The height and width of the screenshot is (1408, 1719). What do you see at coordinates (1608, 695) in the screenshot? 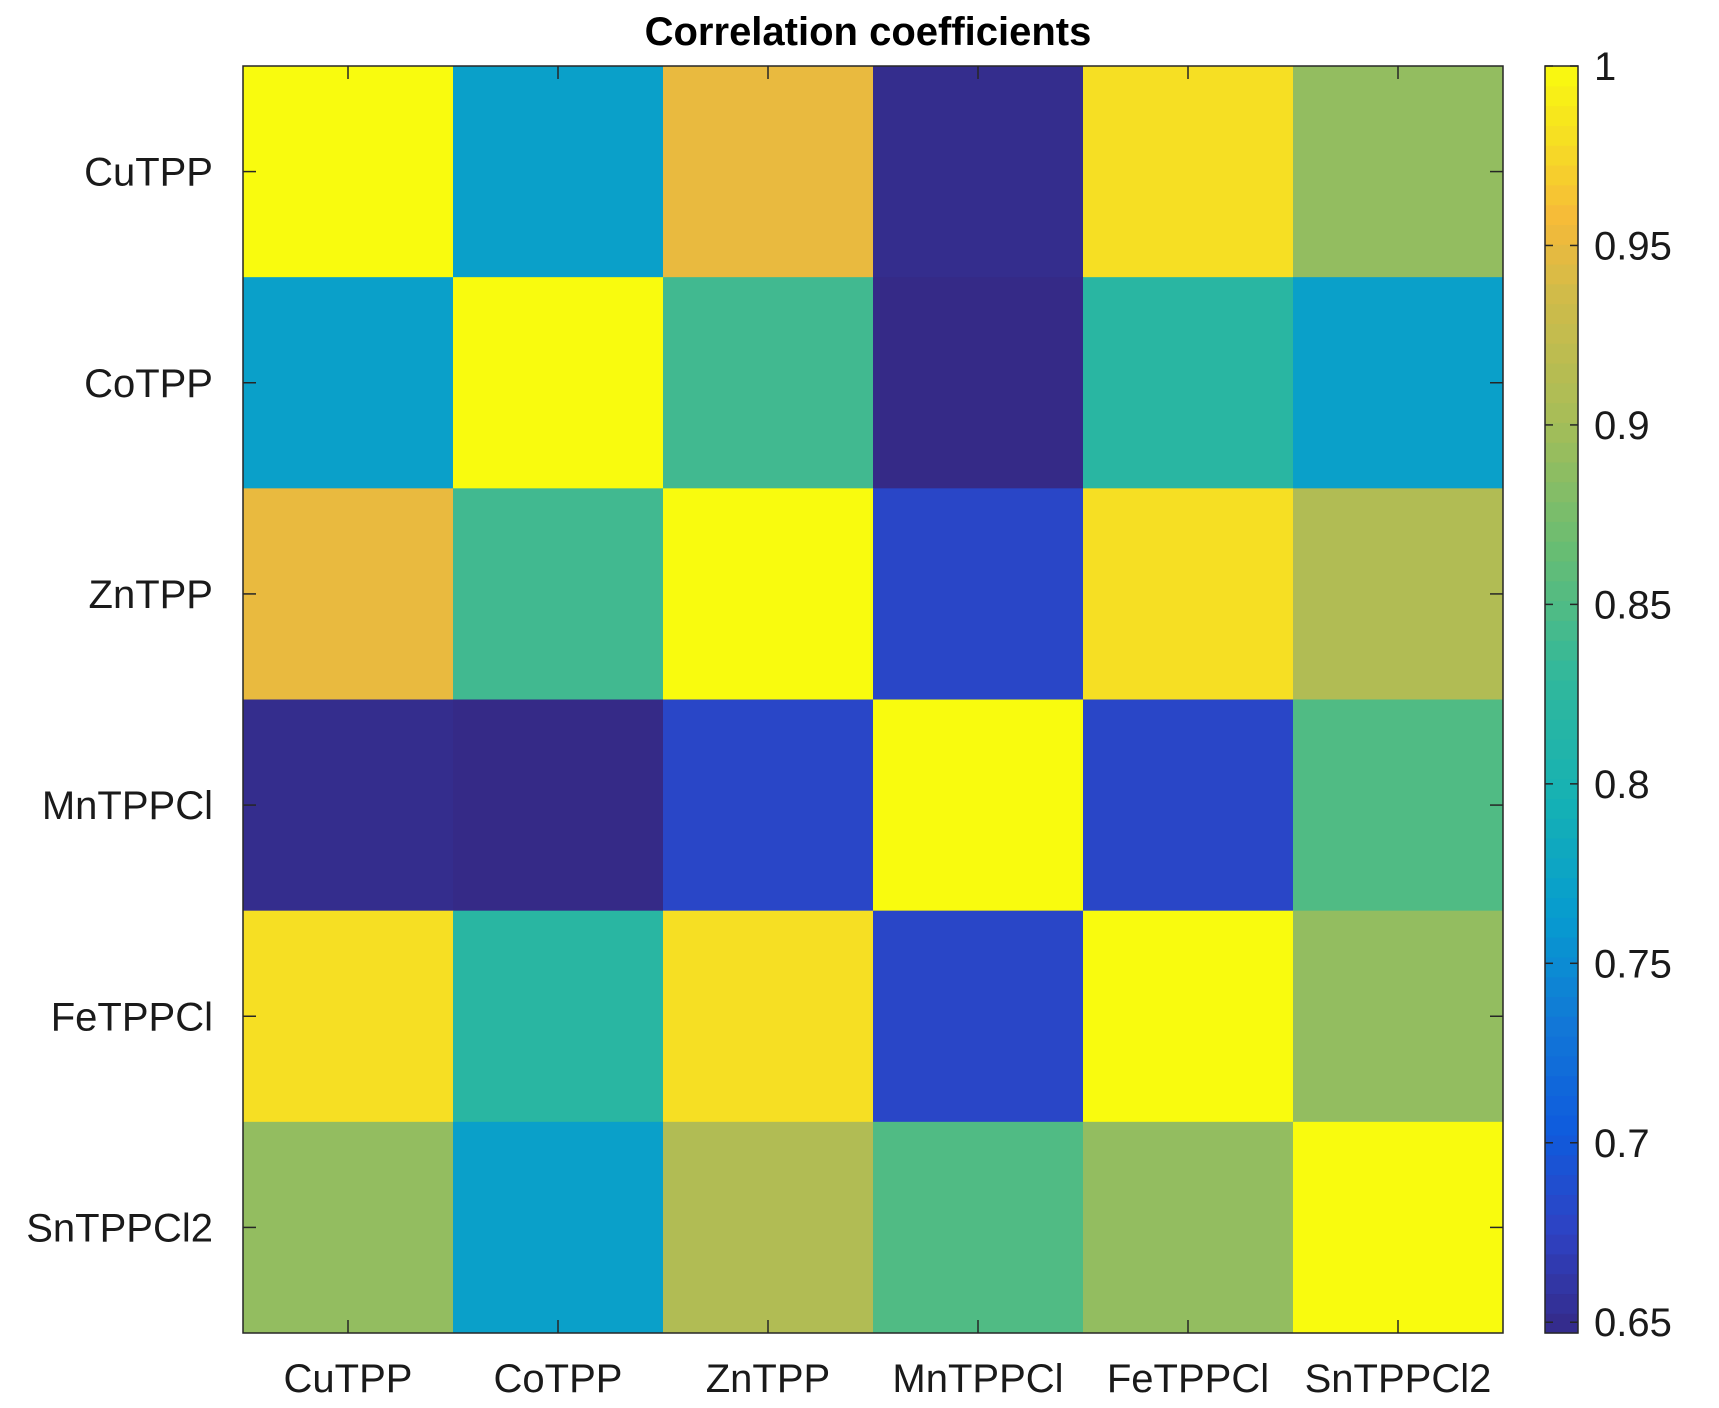
I see `colorbar: 0.65 0.7 0.75 0.8 0.85 0.9 0.95 1` at bounding box center [1608, 695].